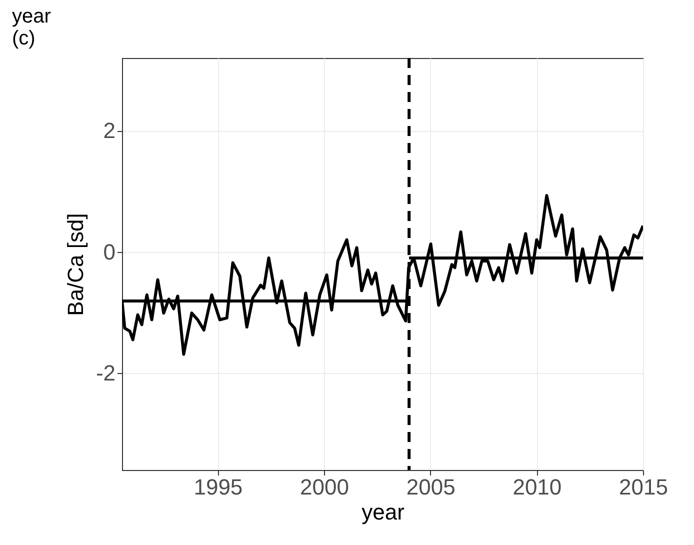  What do you see at coordinates (537, 487) in the screenshot?
I see `x-tick-label: 2010` at bounding box center [537, 487].